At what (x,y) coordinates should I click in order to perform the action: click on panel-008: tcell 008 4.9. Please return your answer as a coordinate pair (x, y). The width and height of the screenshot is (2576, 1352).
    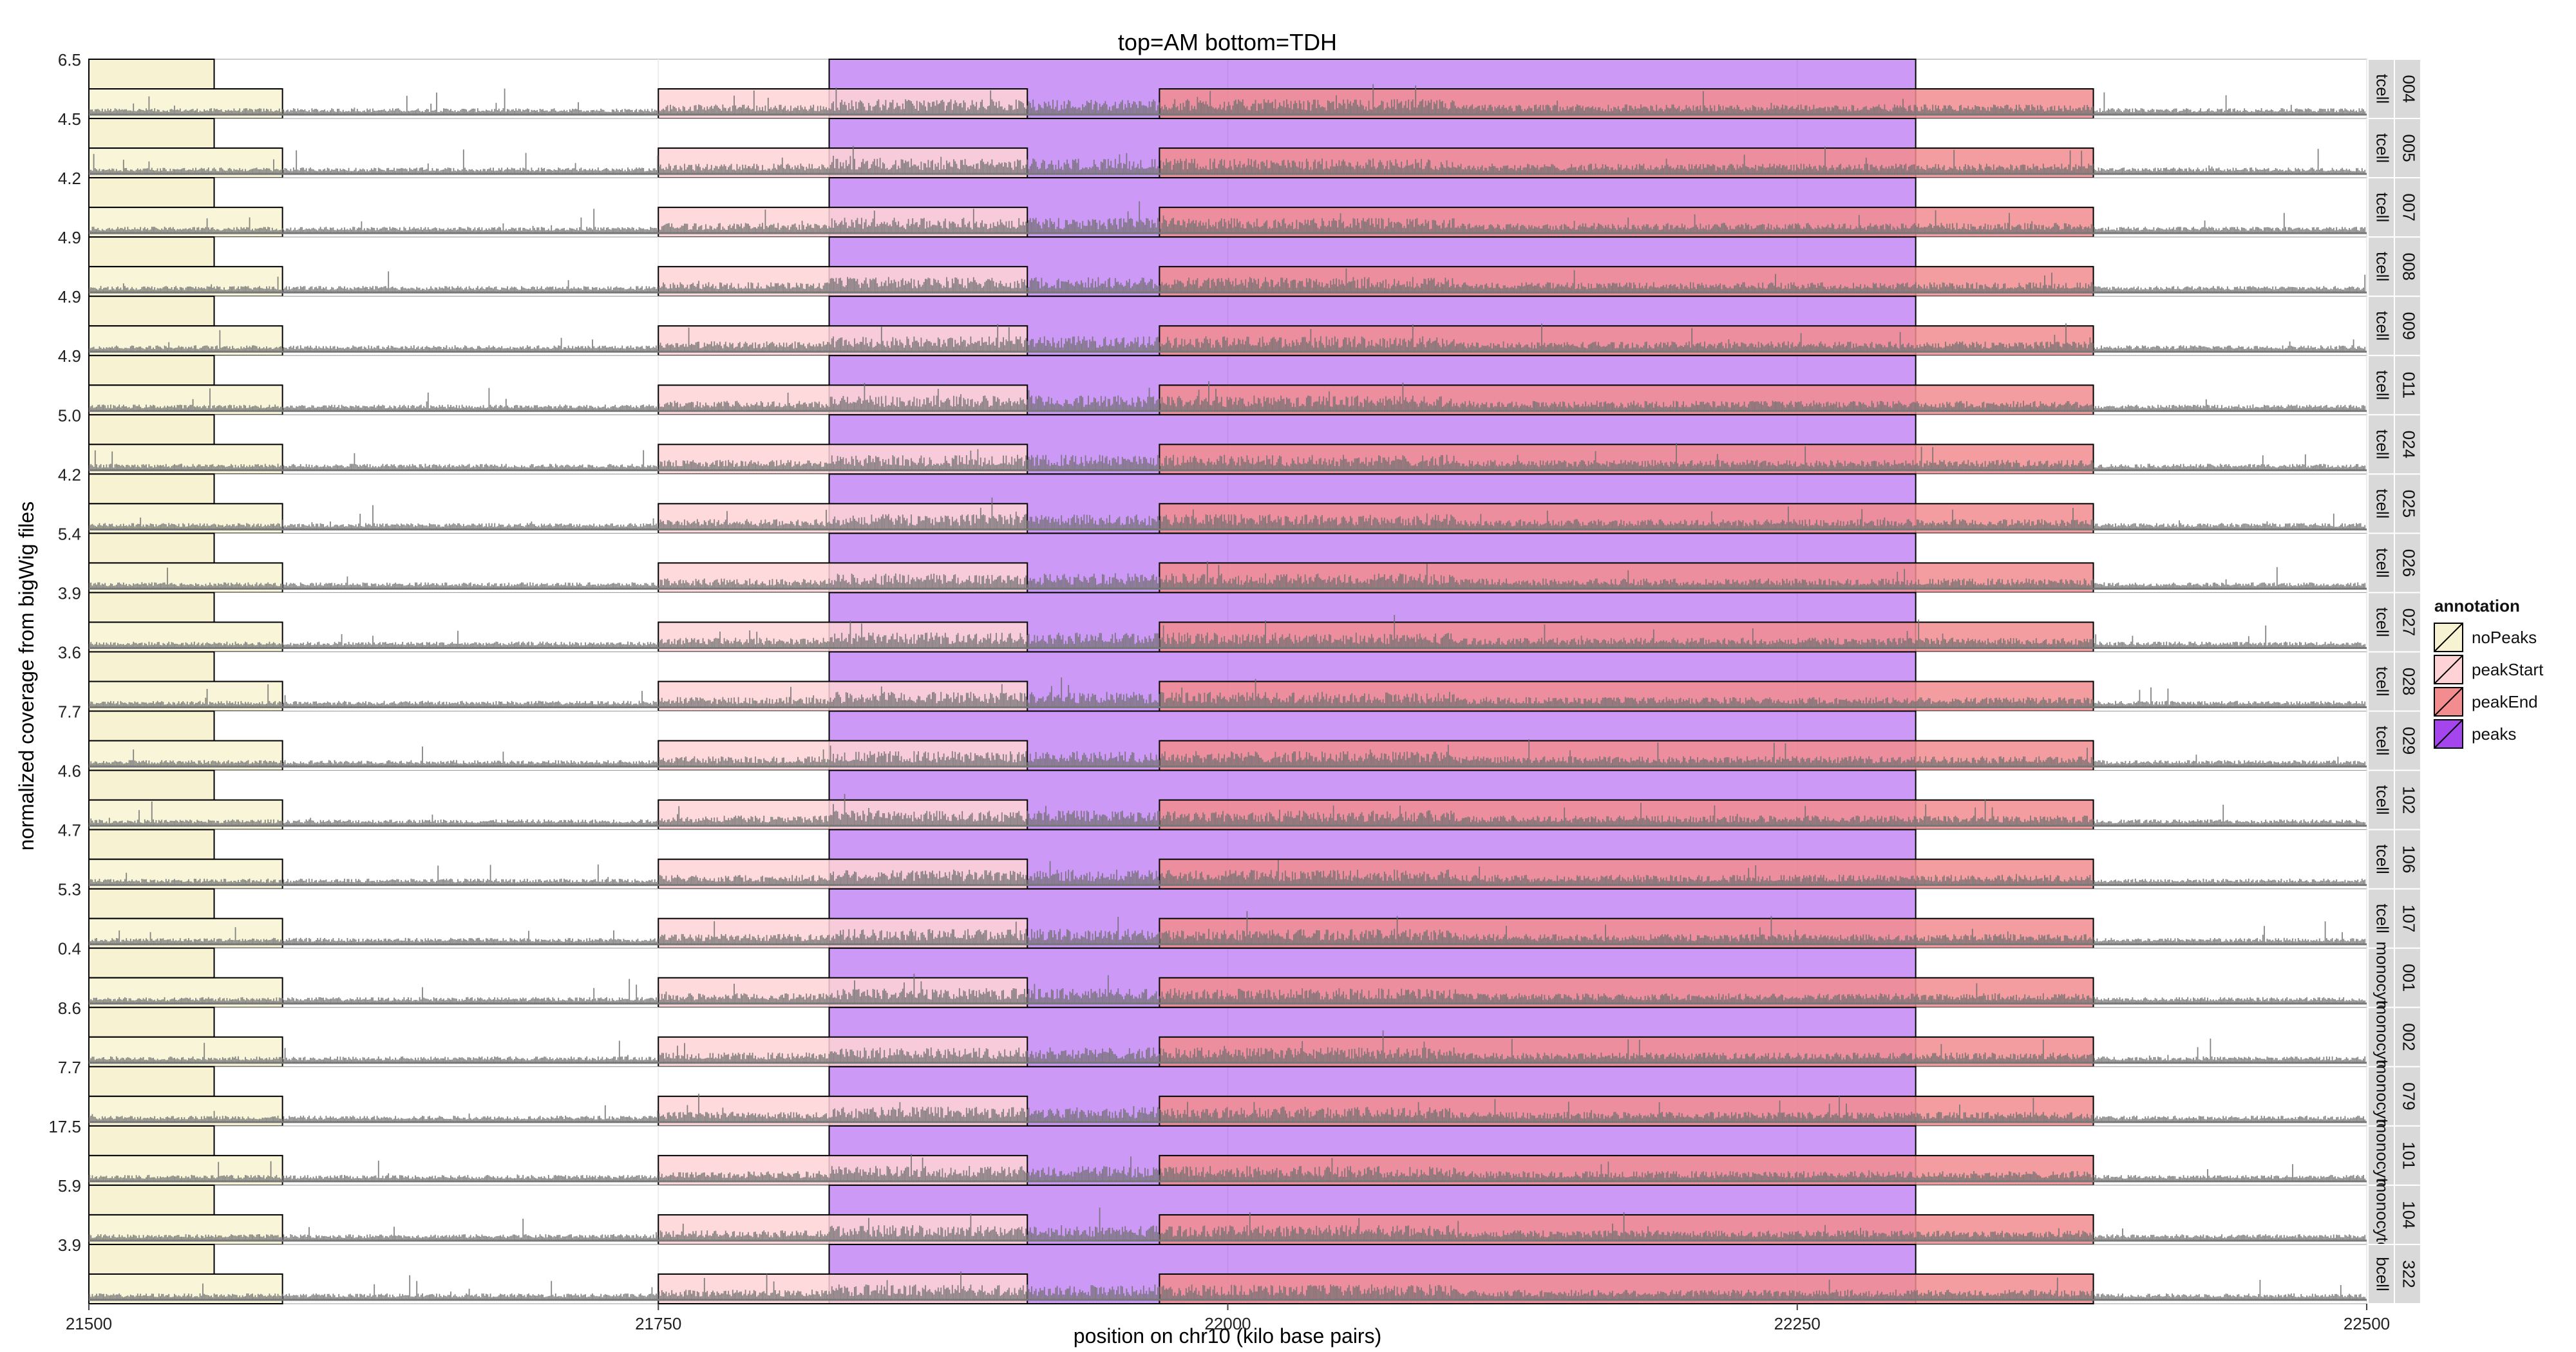
    Looking at the image, I should click on (1239, 263).